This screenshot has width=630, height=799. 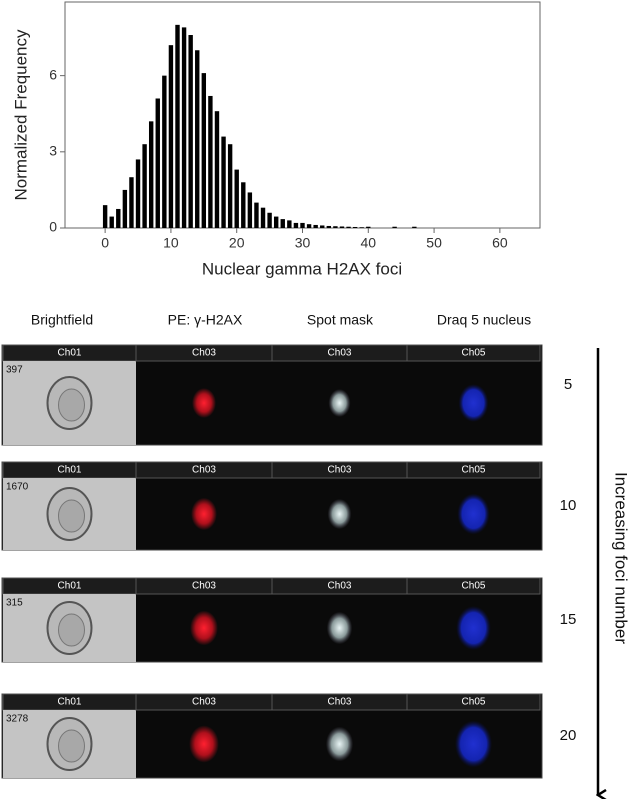 I want to click on x-axis-label: Nuclear gamma H2AX foci, so click(x=302, y=268).